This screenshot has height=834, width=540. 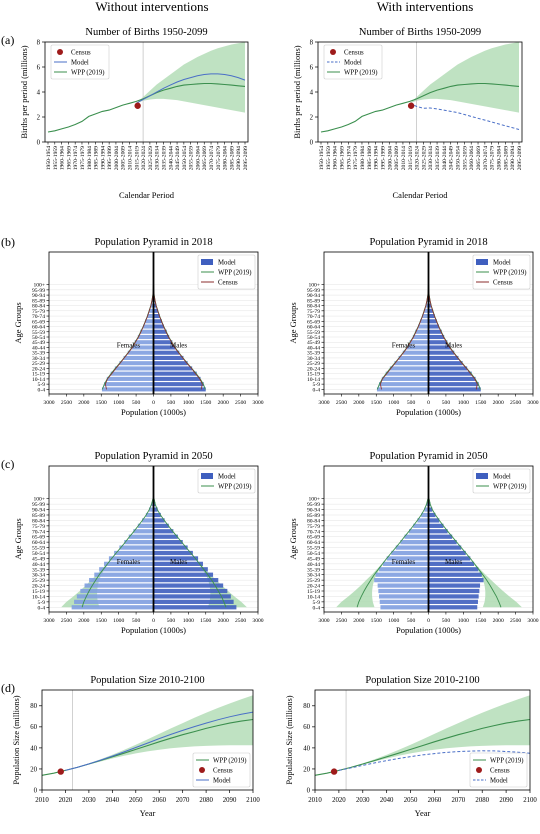 What do you see at coordinates (38, 511) in the screenshot?
I see `pyramid-2050-without-ytick-label-90-94: 90-94` at bounding box center [38, 511].